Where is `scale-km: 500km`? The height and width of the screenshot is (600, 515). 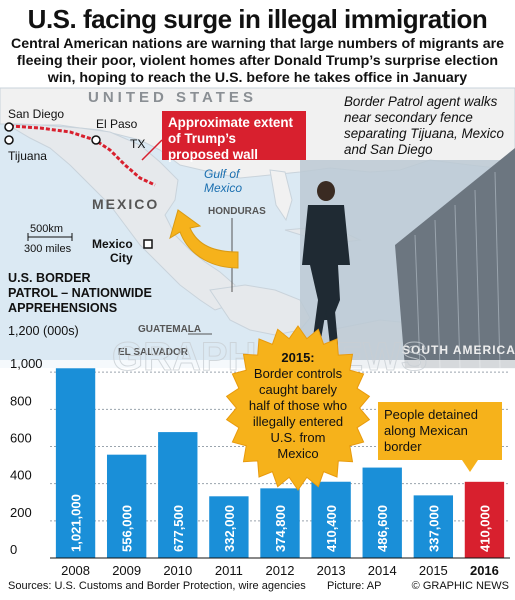
scale-km: 500km is located at coordinates (46, 229).